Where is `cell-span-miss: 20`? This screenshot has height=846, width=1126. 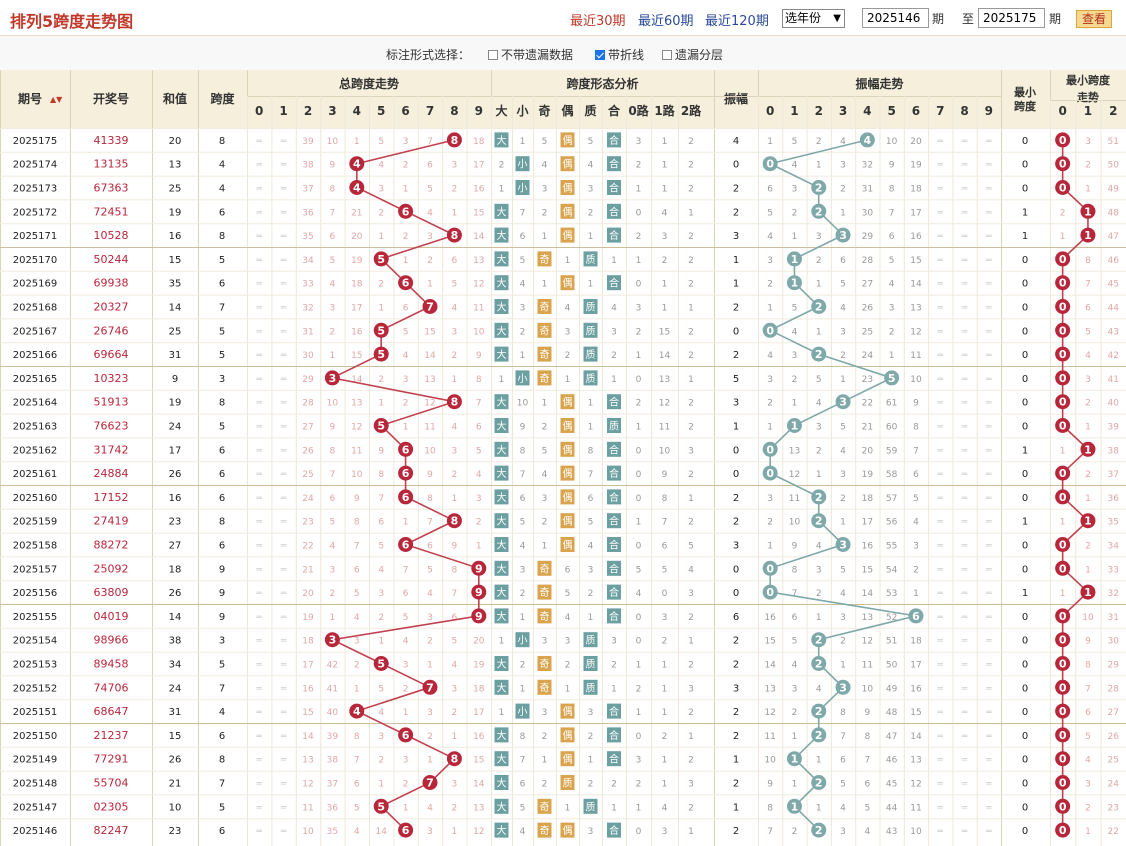 cell-span-miss: 20 is located at coordinates (479, 642).